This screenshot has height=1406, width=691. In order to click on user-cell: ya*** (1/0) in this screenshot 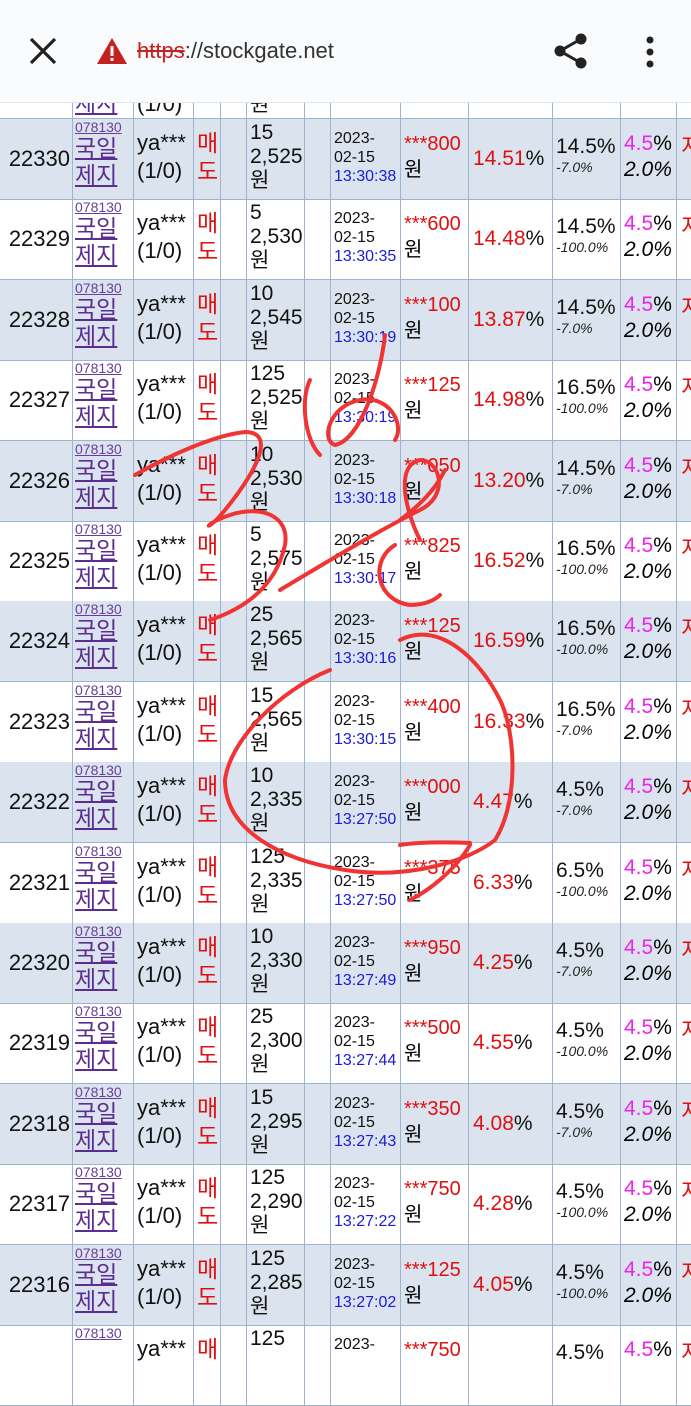, I will do `click(164, 963)`.